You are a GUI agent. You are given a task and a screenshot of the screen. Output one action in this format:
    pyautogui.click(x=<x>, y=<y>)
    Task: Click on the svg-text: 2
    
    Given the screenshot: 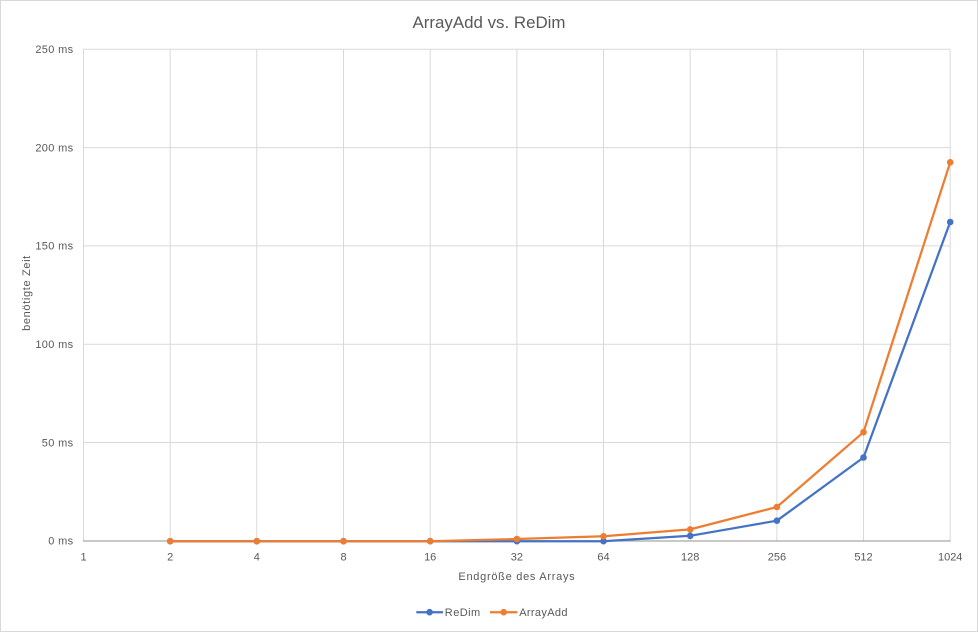 What is the action you would take?
    pyautogui.click(x=170, y=558)
    